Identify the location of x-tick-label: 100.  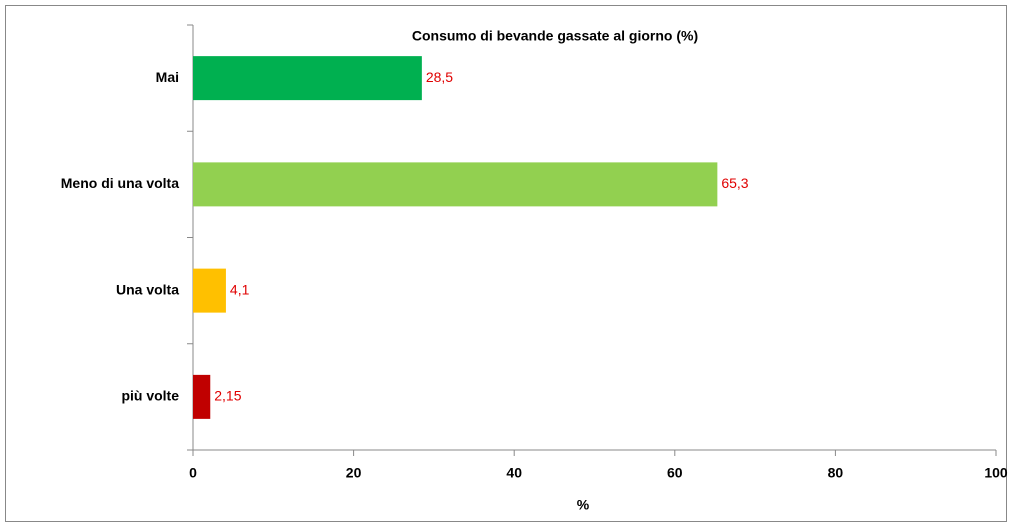
(996, 473).